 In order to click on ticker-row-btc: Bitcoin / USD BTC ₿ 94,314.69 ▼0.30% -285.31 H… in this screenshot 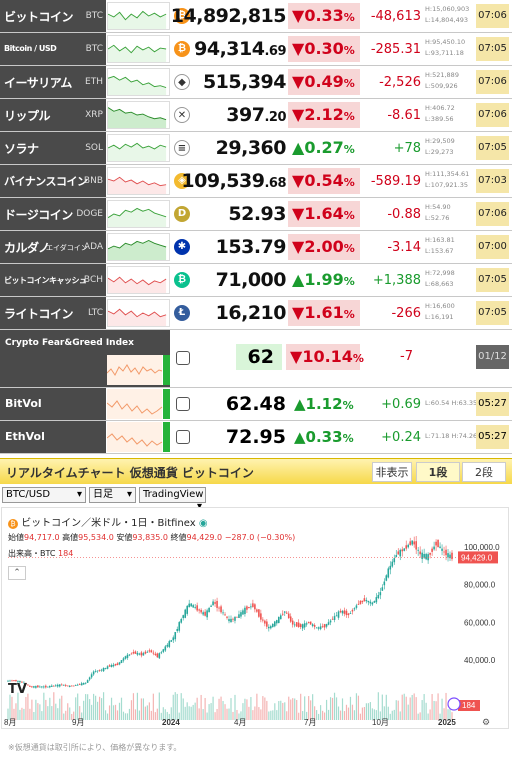, I will do `click(256, 49)`.